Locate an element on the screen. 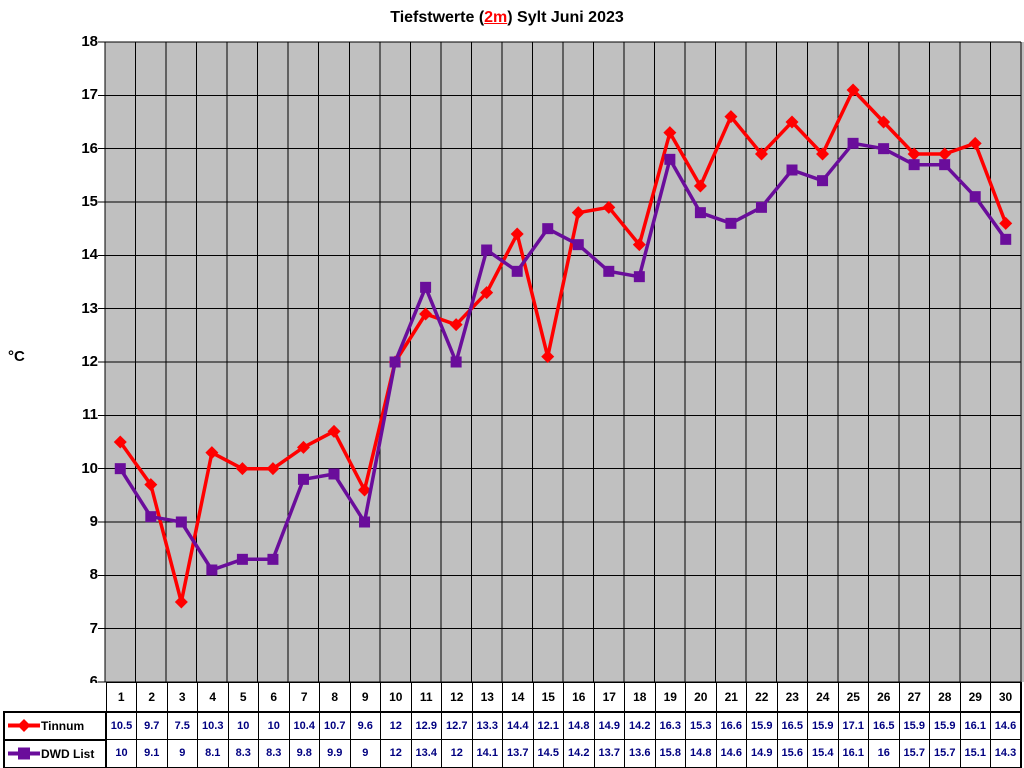  value-cell: 14.8 is located at coordinates (579, 725).